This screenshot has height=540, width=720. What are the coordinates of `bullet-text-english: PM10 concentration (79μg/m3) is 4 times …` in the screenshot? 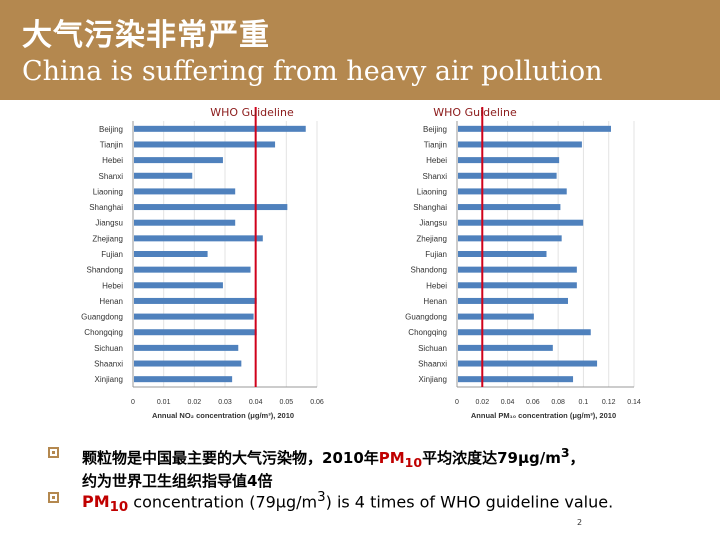 It's located at (348, 503).